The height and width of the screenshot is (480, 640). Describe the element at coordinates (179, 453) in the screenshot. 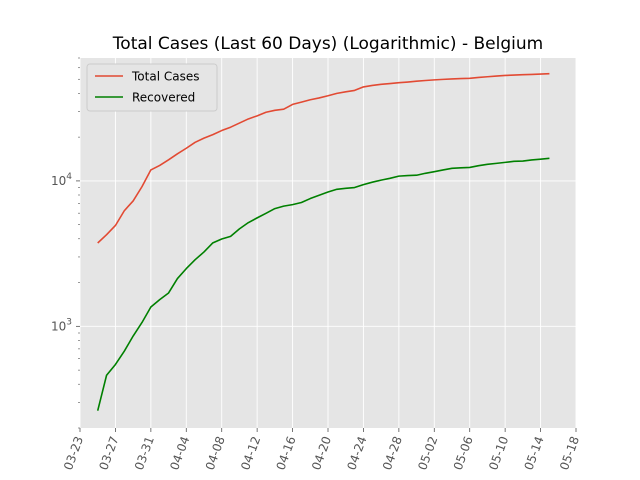

I see `x-tick-label: 04-04` at that location.